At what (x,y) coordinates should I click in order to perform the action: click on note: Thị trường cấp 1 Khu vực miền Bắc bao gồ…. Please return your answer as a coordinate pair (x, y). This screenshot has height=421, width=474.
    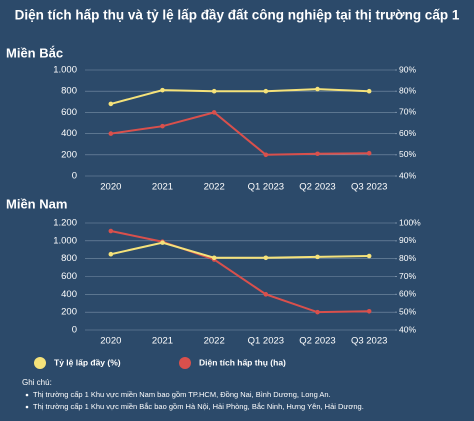
    Looking at the image, I should click on (198, 406).